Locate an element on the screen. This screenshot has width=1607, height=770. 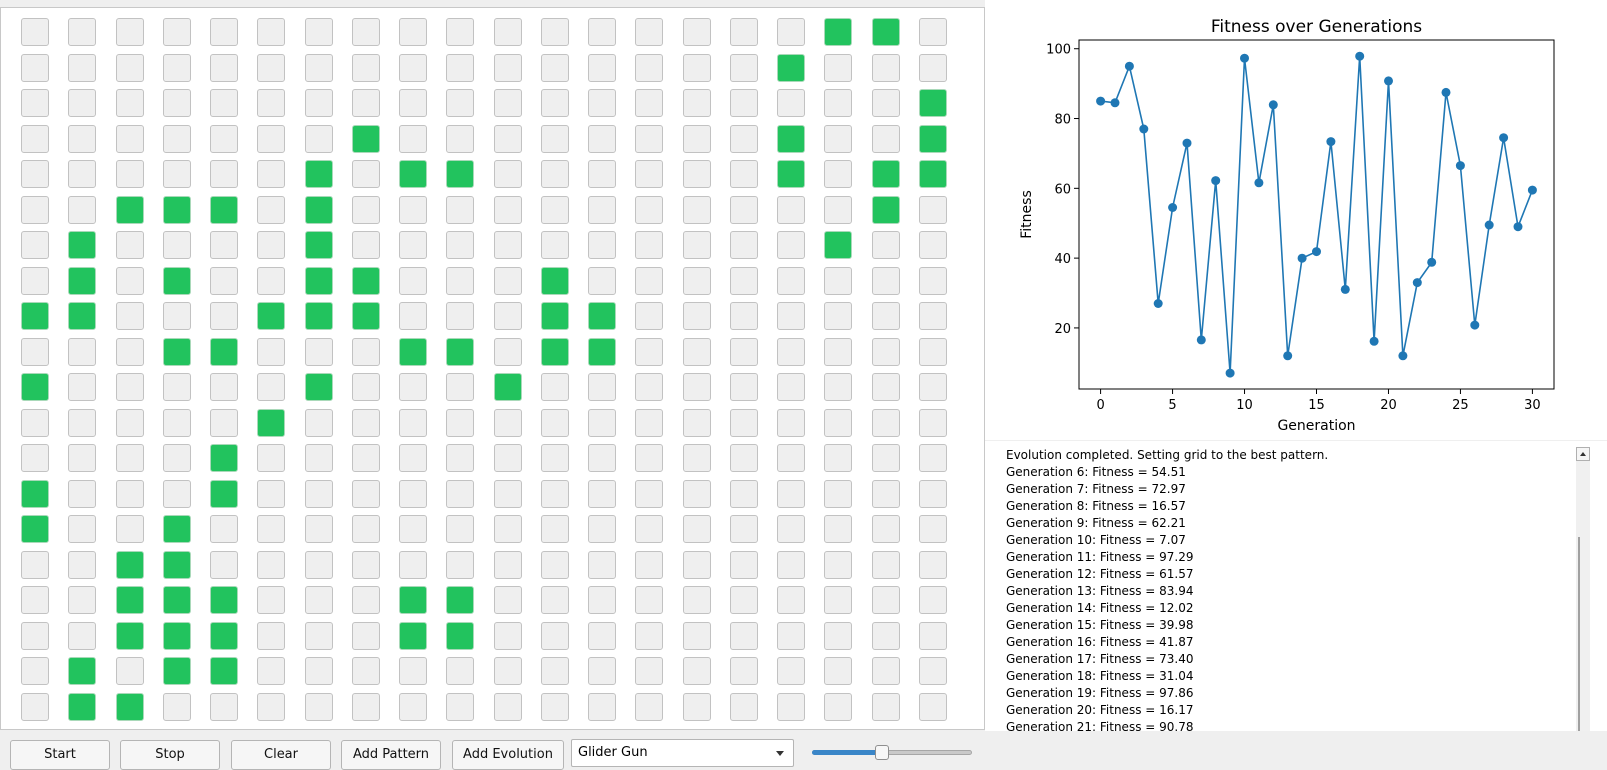
scroll-up-button is located at coordinates (1583, 454).